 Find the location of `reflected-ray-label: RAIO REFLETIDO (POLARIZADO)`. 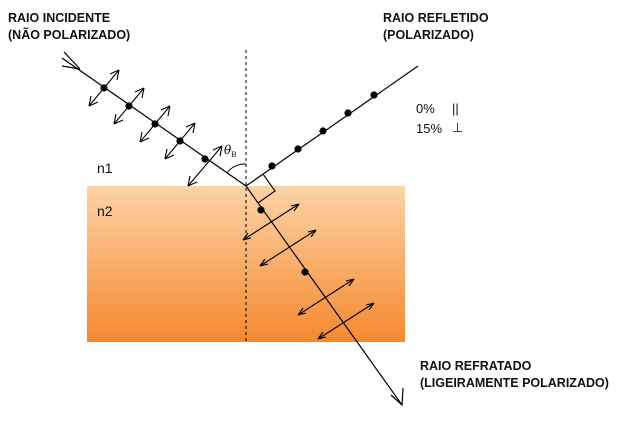

reflected-ray-label: RAIO REFLETIDO (POLARIZADO) is located at coordinates (436, 27).